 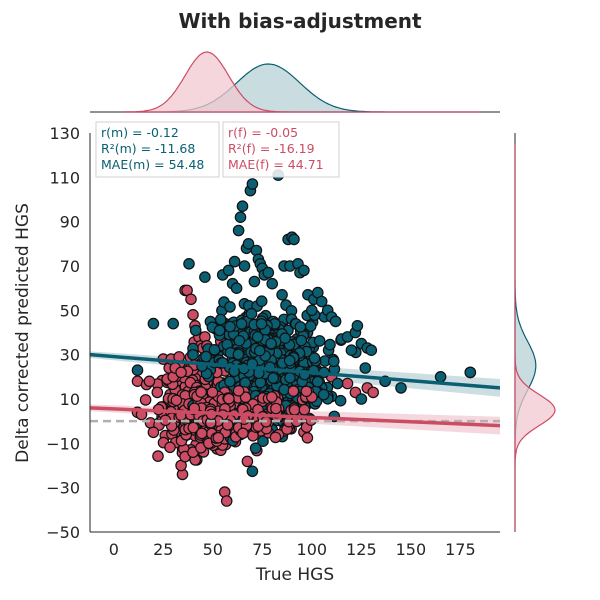 What do you see at coordinates (163, 549) in the screenshot?
I see `x-tick-label: 25` at bounding box center [163, 549].